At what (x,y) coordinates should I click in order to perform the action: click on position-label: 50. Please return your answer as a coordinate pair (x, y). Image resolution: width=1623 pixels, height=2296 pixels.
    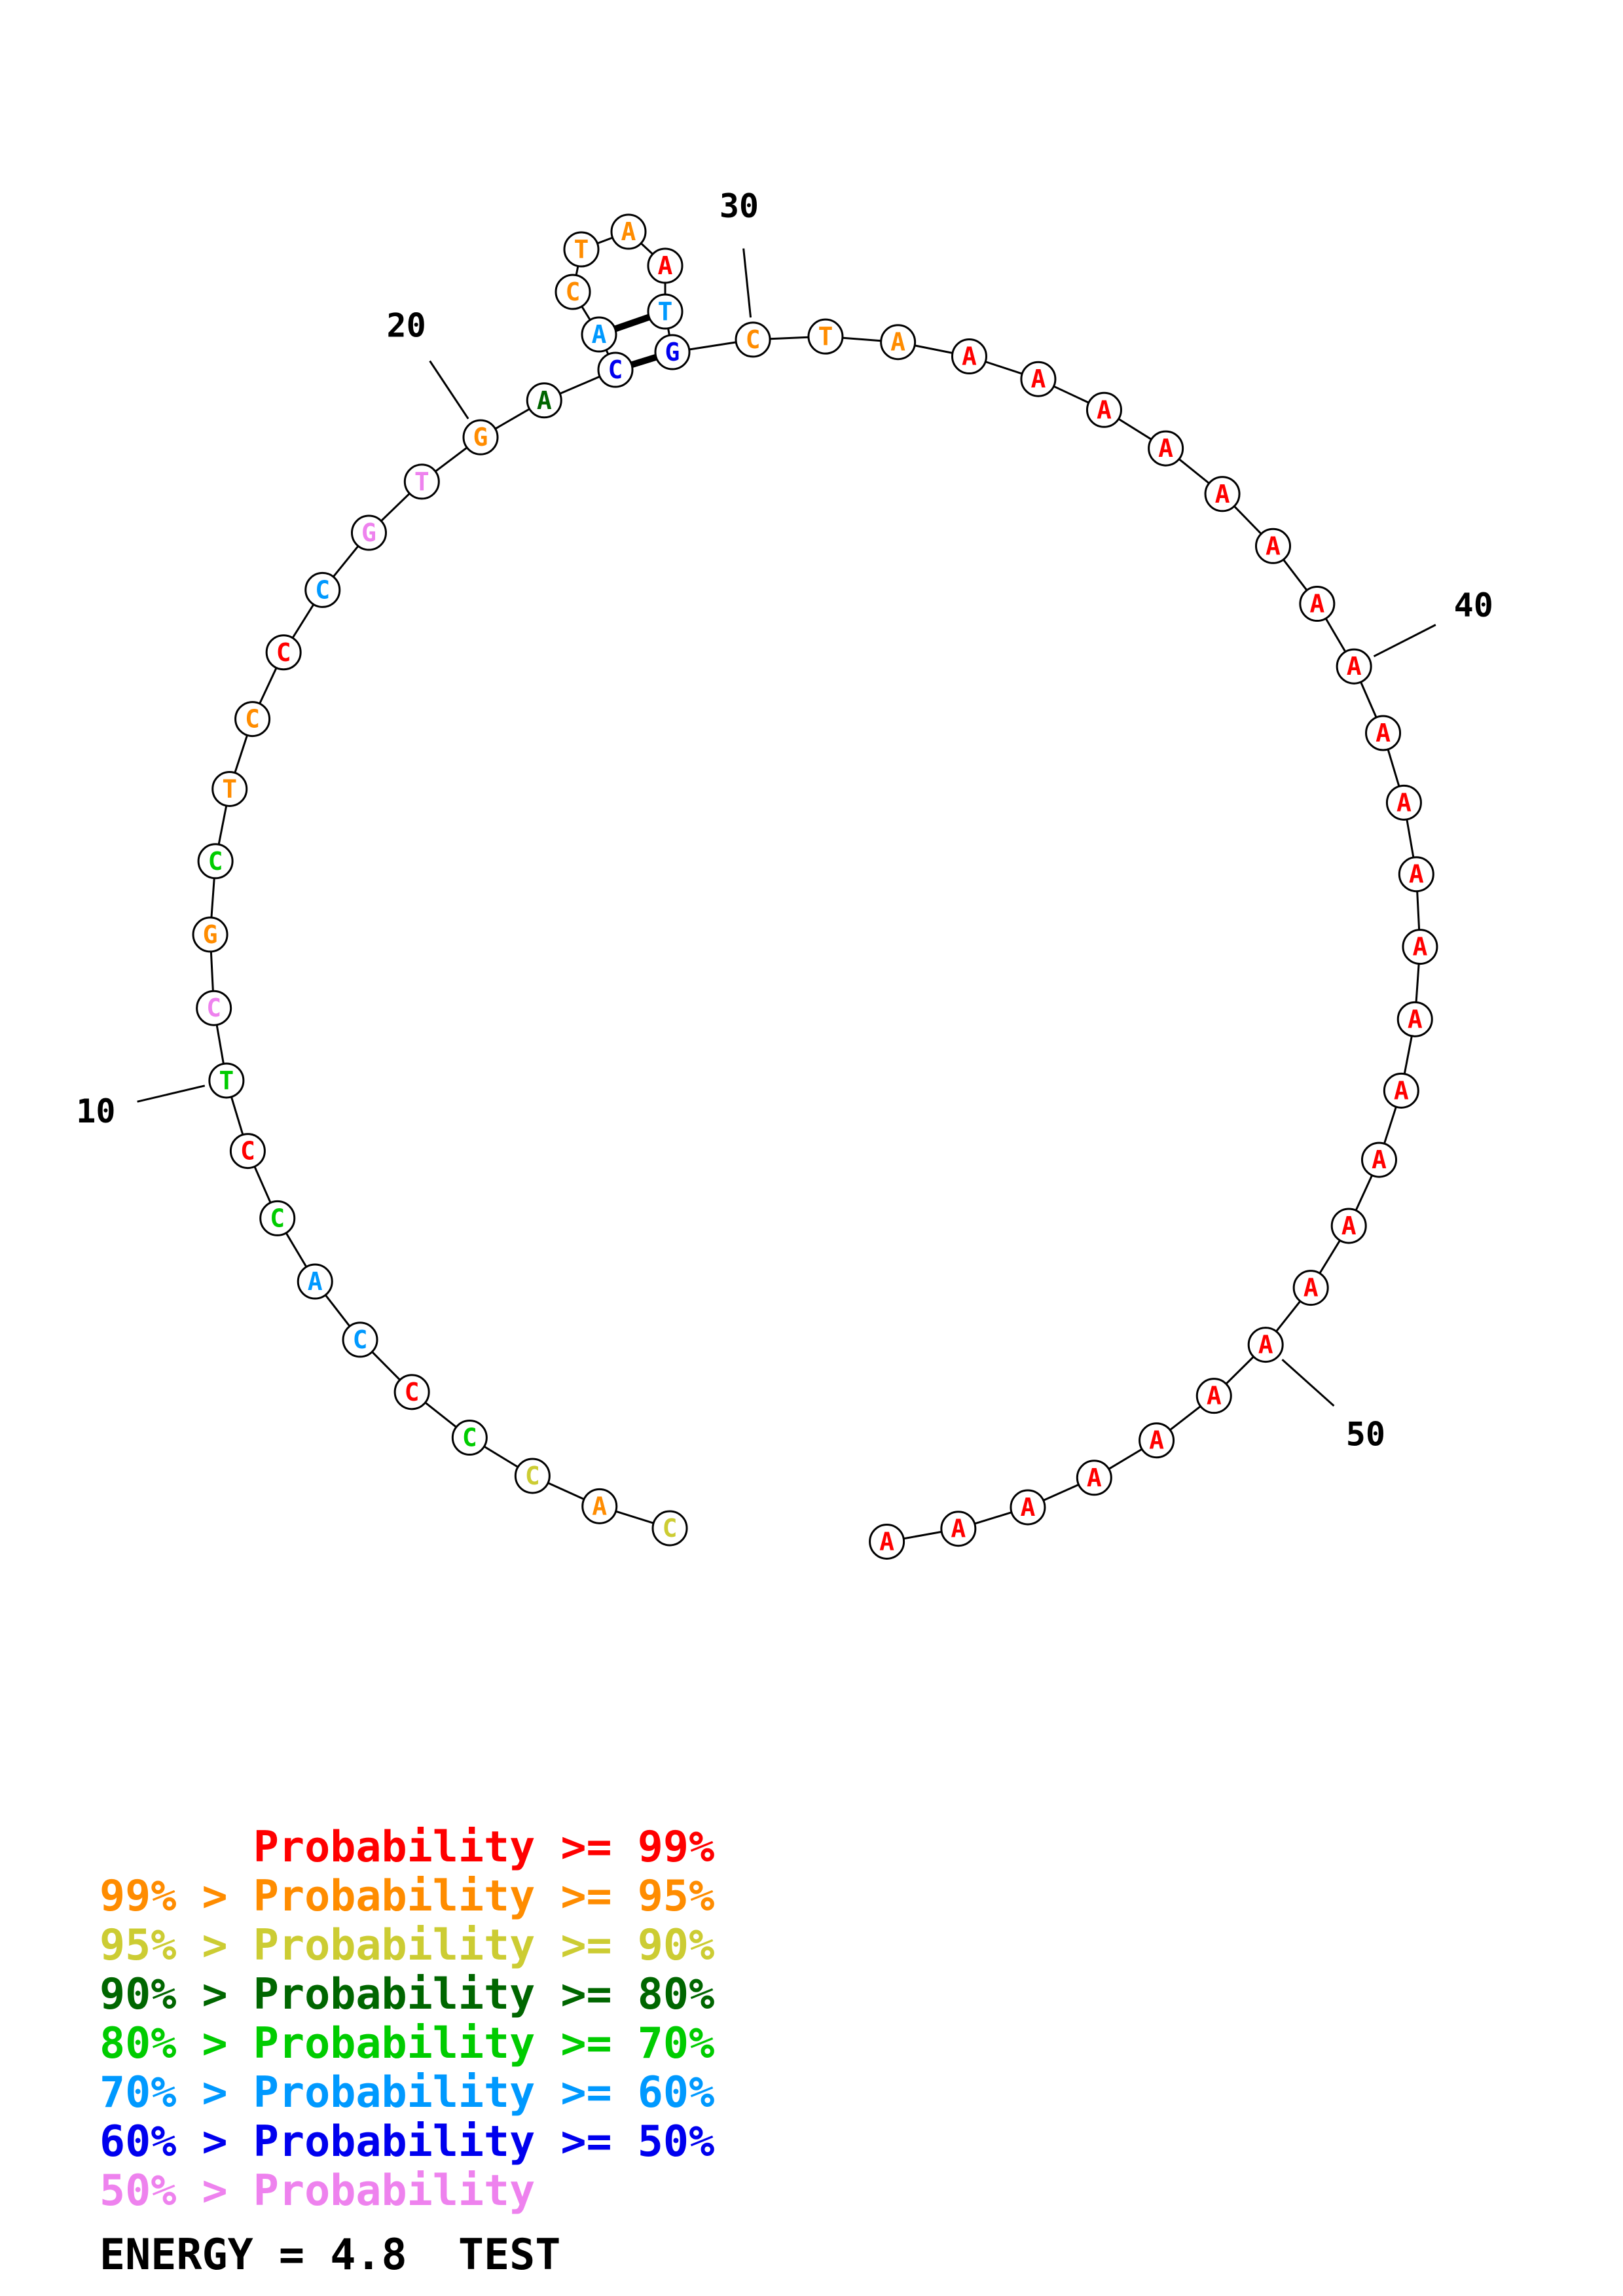
    Looking at the image, I should click on (1365, 1434).